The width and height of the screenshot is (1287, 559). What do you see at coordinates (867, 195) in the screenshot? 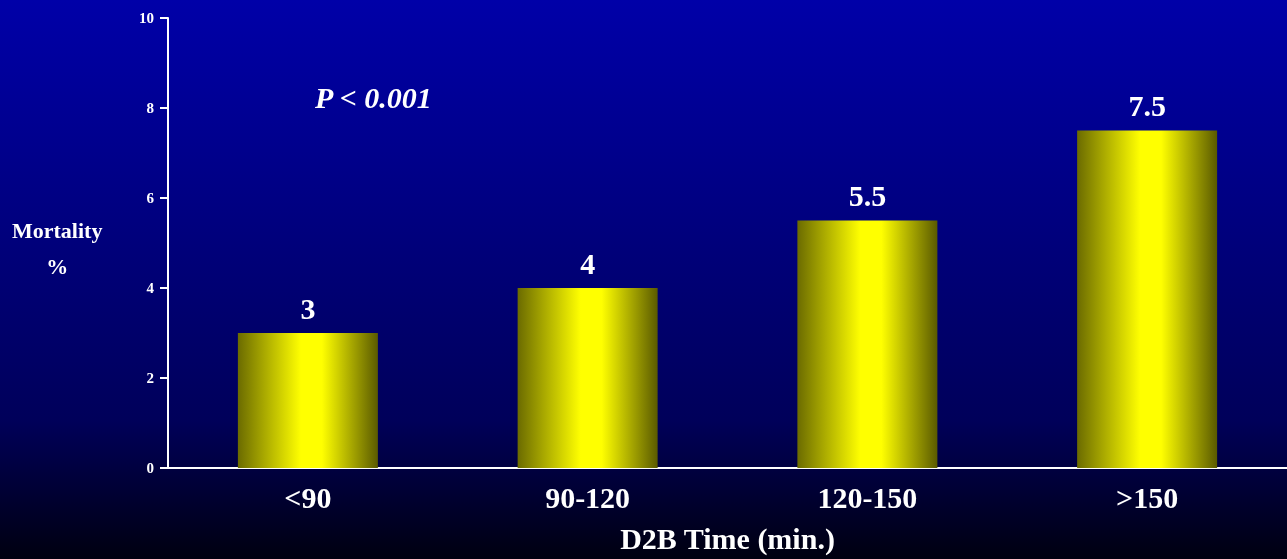
I see `data-label: 5.5` at bounding box center [867, 195].